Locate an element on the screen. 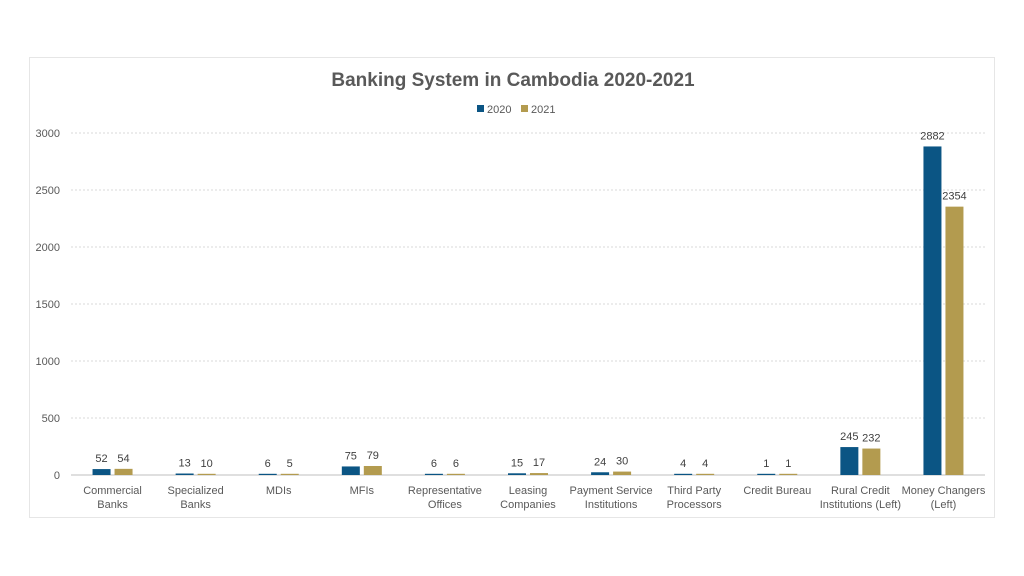 This screenshot has width=1024, height=576. y-axis-ticks: 0 500 1000 1500 2000 2500 3000 is located at coordinates (48, 305).